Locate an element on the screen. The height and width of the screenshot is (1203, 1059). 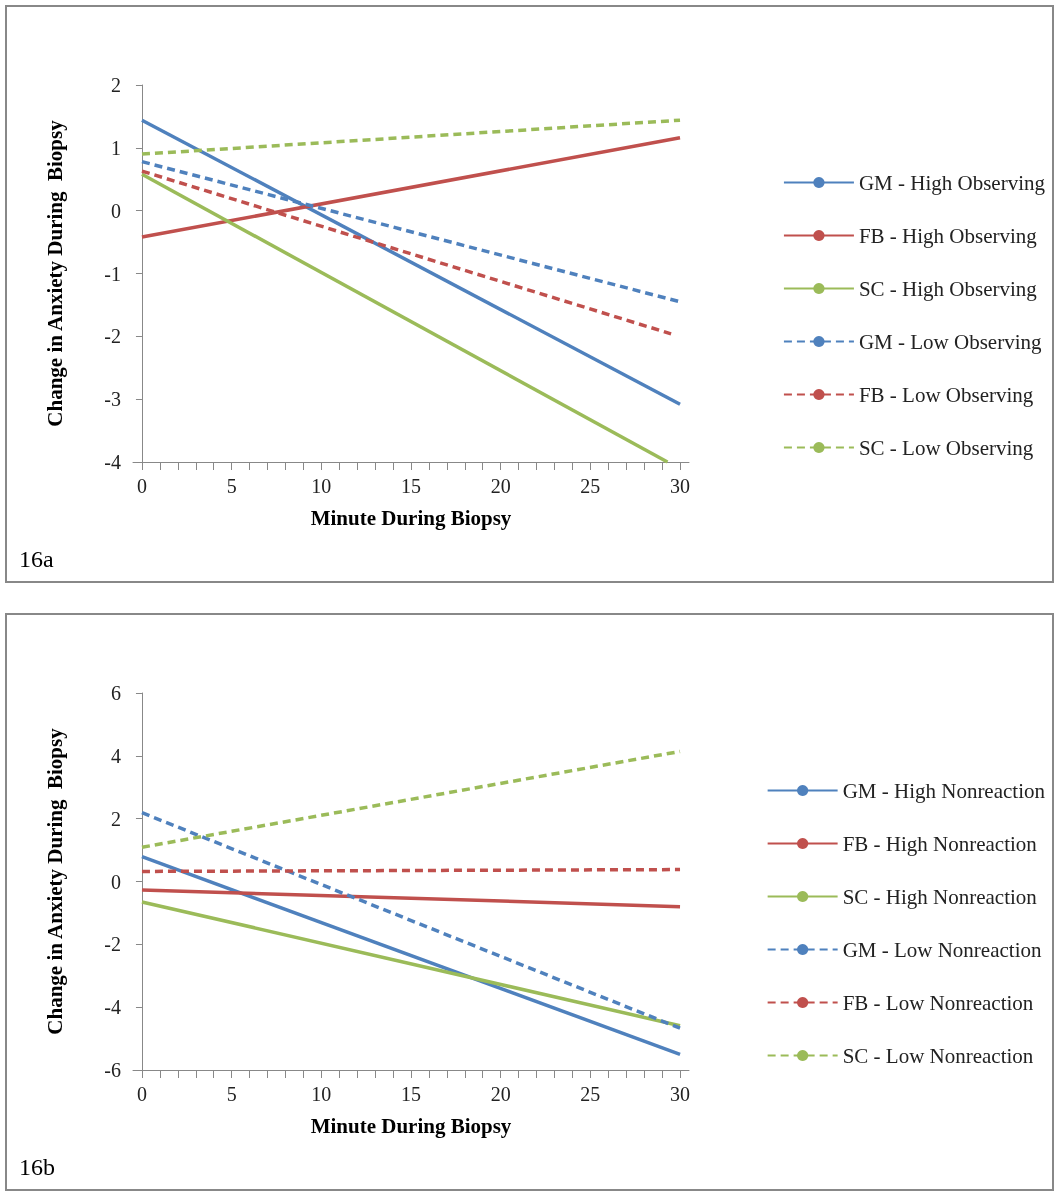
legend-label: GM - High Nonreaction is located at coordinates (944, 790).